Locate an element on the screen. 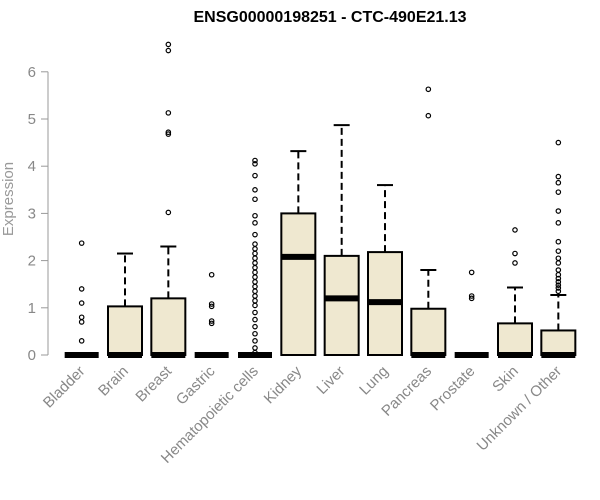  box-hematopoietic-cells is located at coordinates (255, 257).